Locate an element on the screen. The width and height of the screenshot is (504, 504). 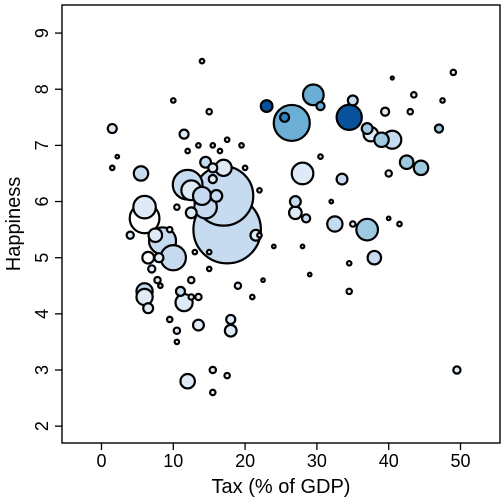
x-tick-label: 10 is located at coordinates (173, 461).